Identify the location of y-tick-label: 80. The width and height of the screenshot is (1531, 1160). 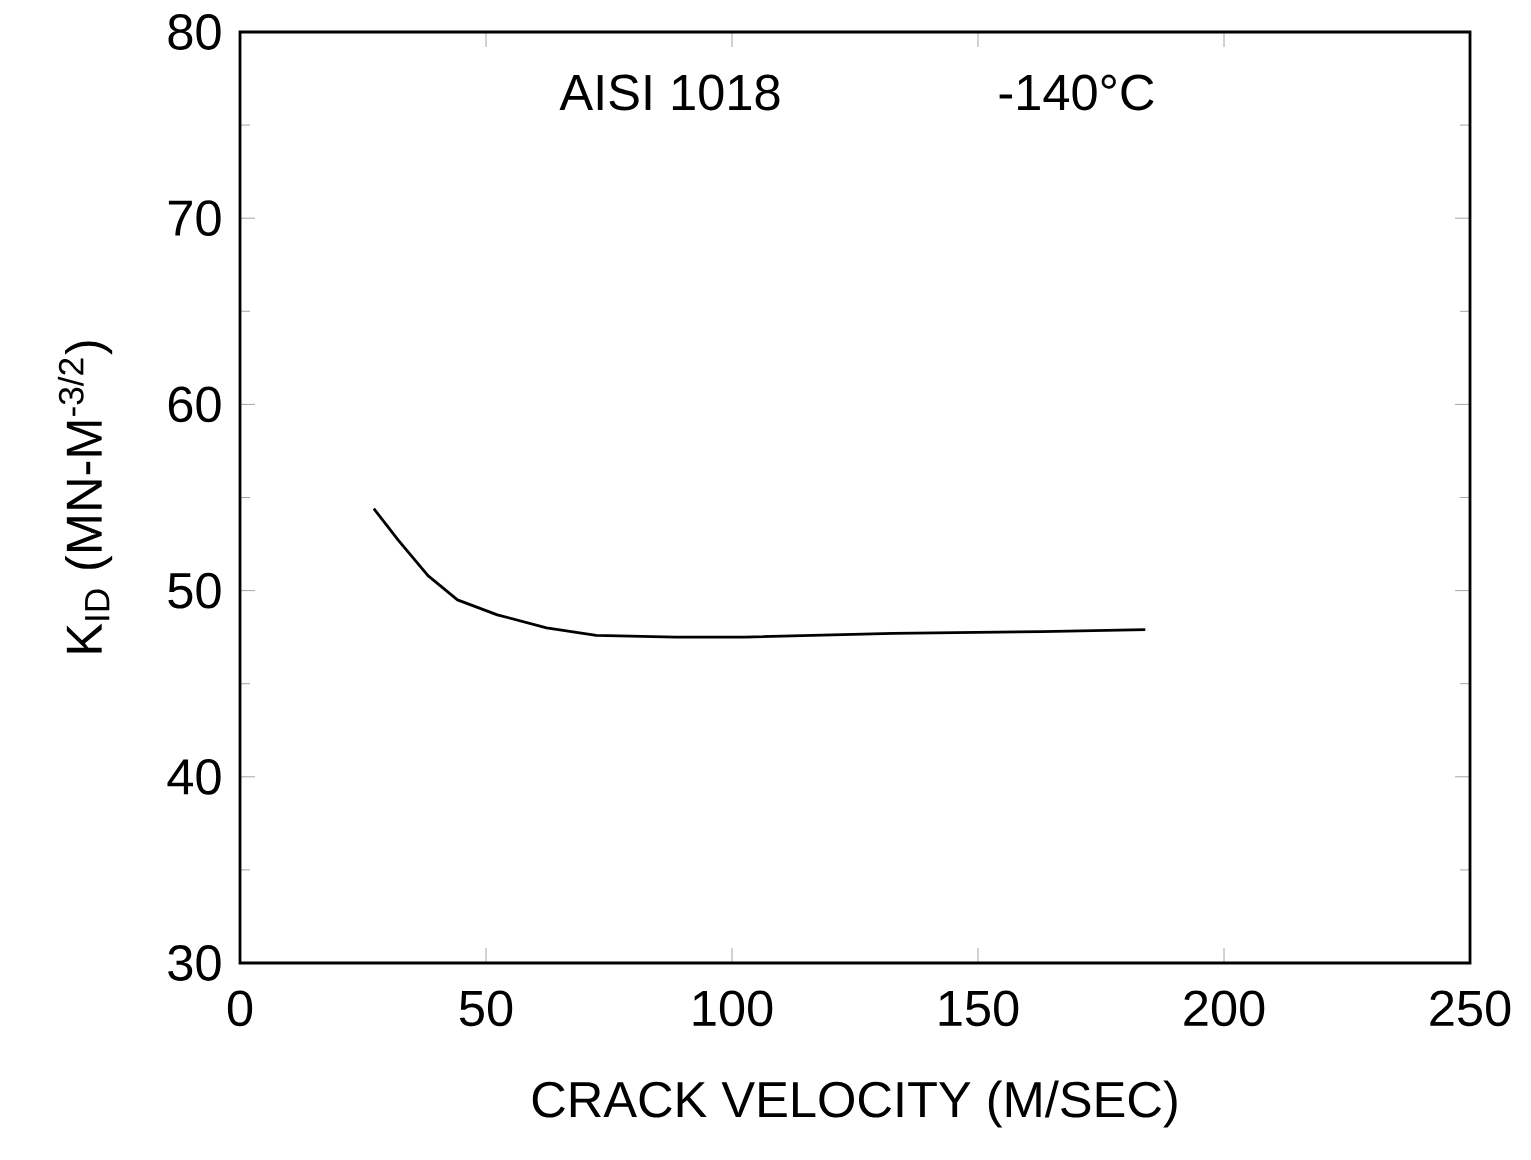
(194, 32).